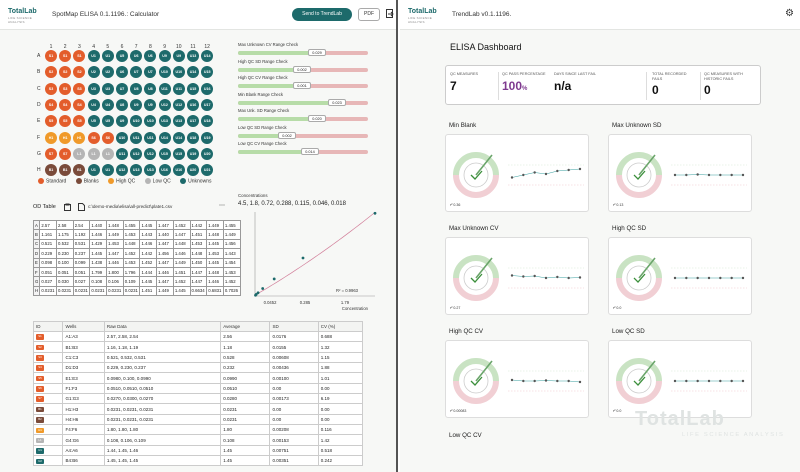 The width and height of the screenshot is (800, 472). Describe the element at coordinates (317, 52) in the screenshot. I see `range-check-value: 0.029` at that location.